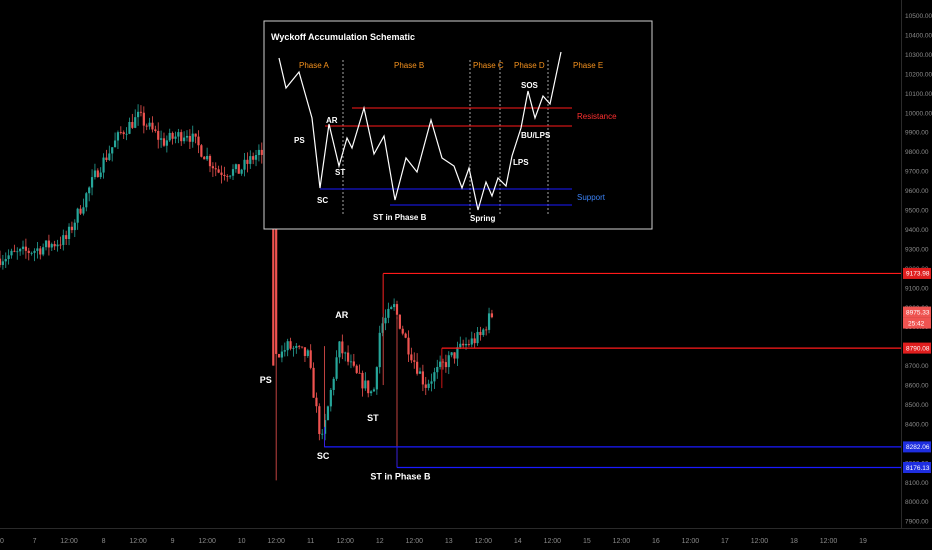  Describe the element at coordinates (2, 541) in the screenshot. I see `x-tick-label: 00` at that location.